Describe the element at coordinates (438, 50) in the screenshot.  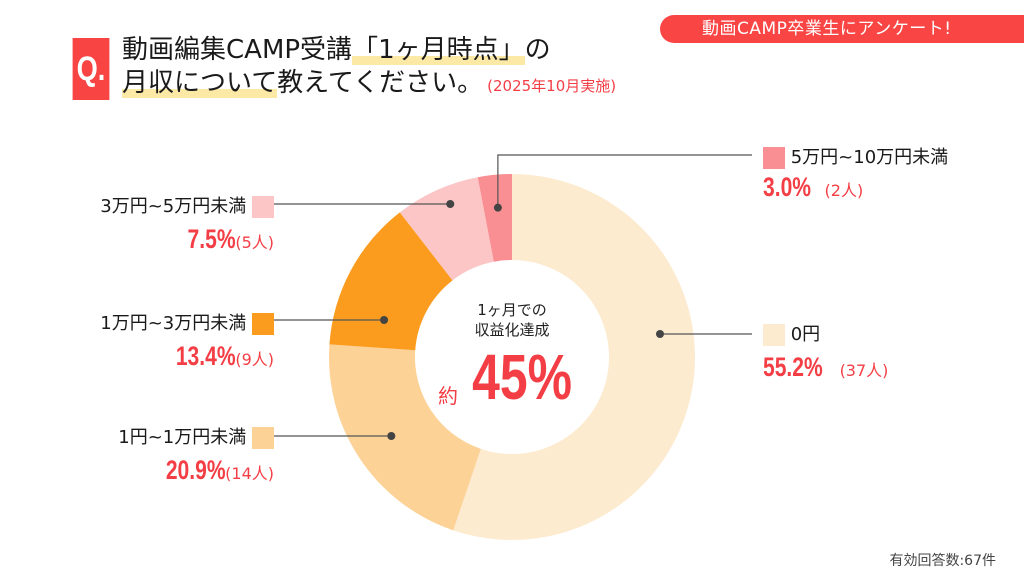
I see `title-line1-highlight: 「1ヶ月時点」` at that location.